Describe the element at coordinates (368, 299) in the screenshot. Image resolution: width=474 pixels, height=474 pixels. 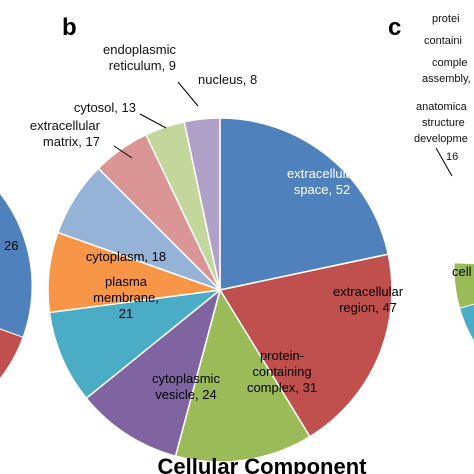
I see `slice-label: extracellular region, 47` at that location.